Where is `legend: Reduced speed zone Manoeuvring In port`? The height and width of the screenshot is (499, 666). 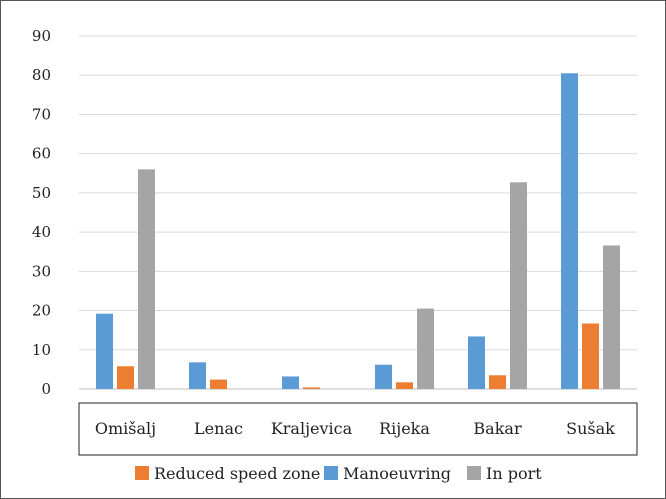 legend: Reduced speed zone Manoeuvring In port is located at coordinates (338, 473).